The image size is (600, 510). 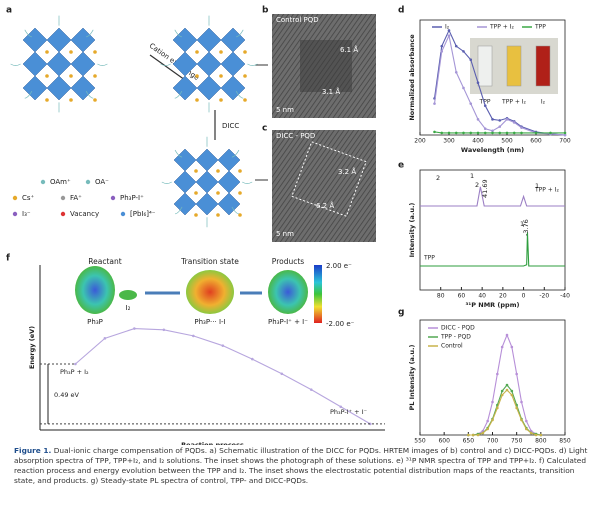 I want to click on legend-label: OAm⁺, so click(x=60, y=182).